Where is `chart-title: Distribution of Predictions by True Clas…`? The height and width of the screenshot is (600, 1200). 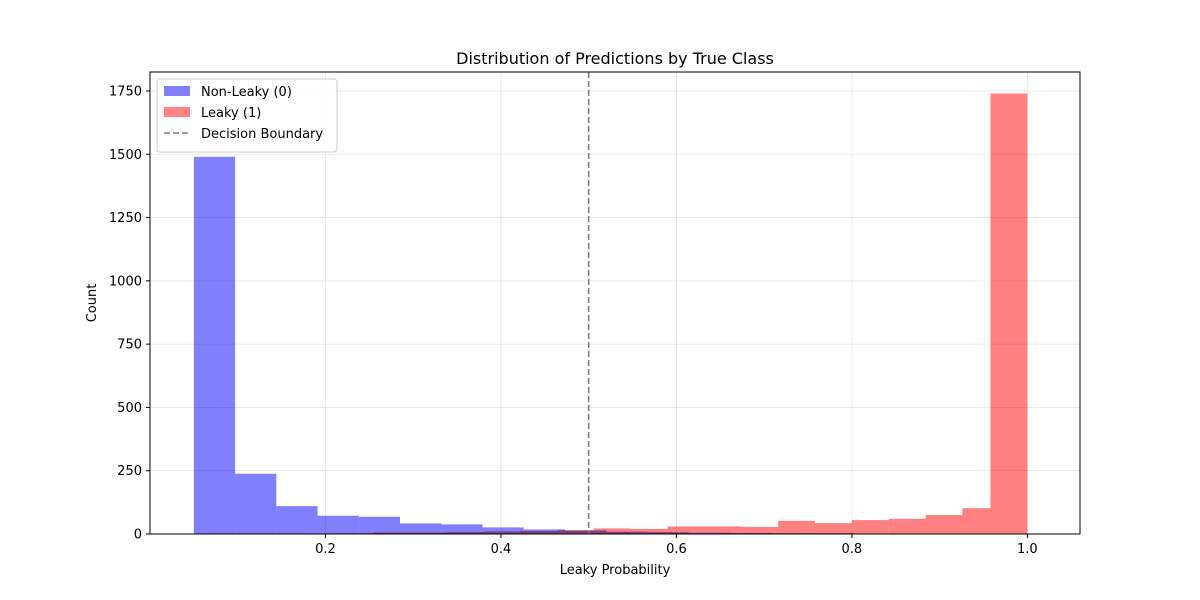
chart-title: Distribution of Predictions by True Clas… is located at coordinates (615, 58).